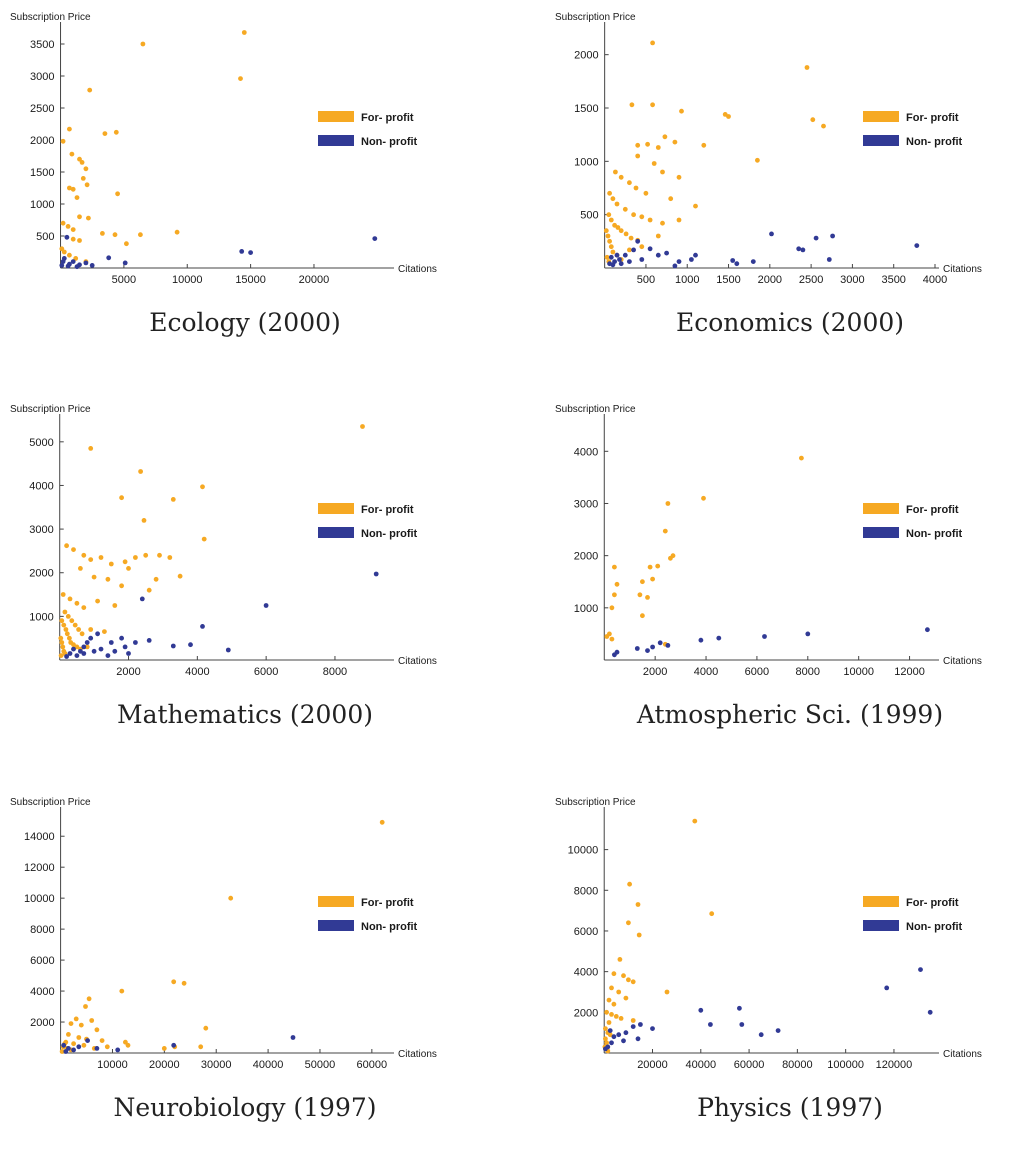 Image resolution: width=1013 pixels, height=1160 pixels. What do you see at coordinates (128, 672) in the screenshot?
I see `x-tick-label: 2000` at bounding box center [128, 672].